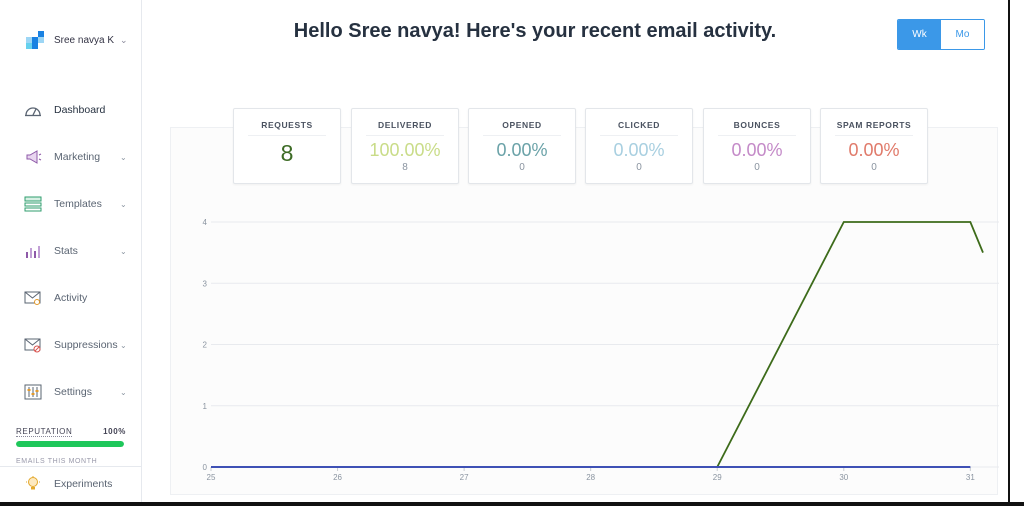 The height and width of the screenshot is (506, 1024). I want to click on nav-item-settings: Settings ⌄, so click(70, 392).